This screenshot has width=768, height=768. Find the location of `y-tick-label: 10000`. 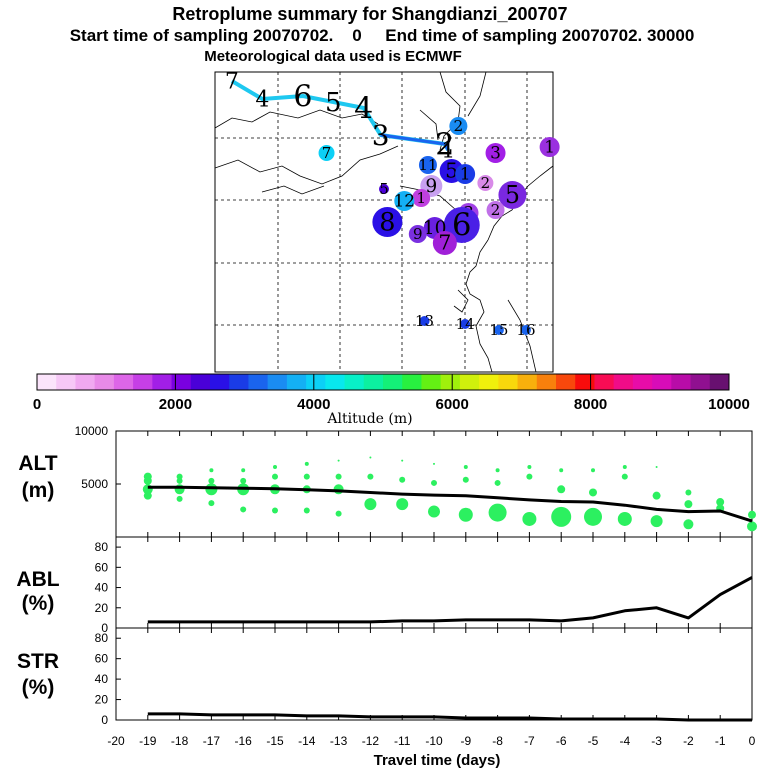

y-tick-label: 10000 is located at coordinates (92, 431).